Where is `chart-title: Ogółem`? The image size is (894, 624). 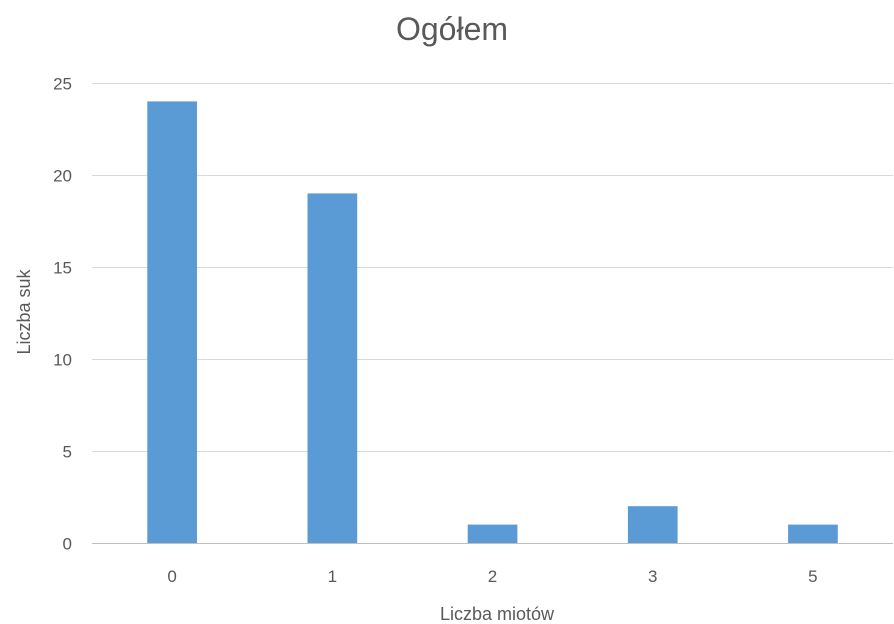
chart-title: Ogółem is located at coordinates (452, 29).